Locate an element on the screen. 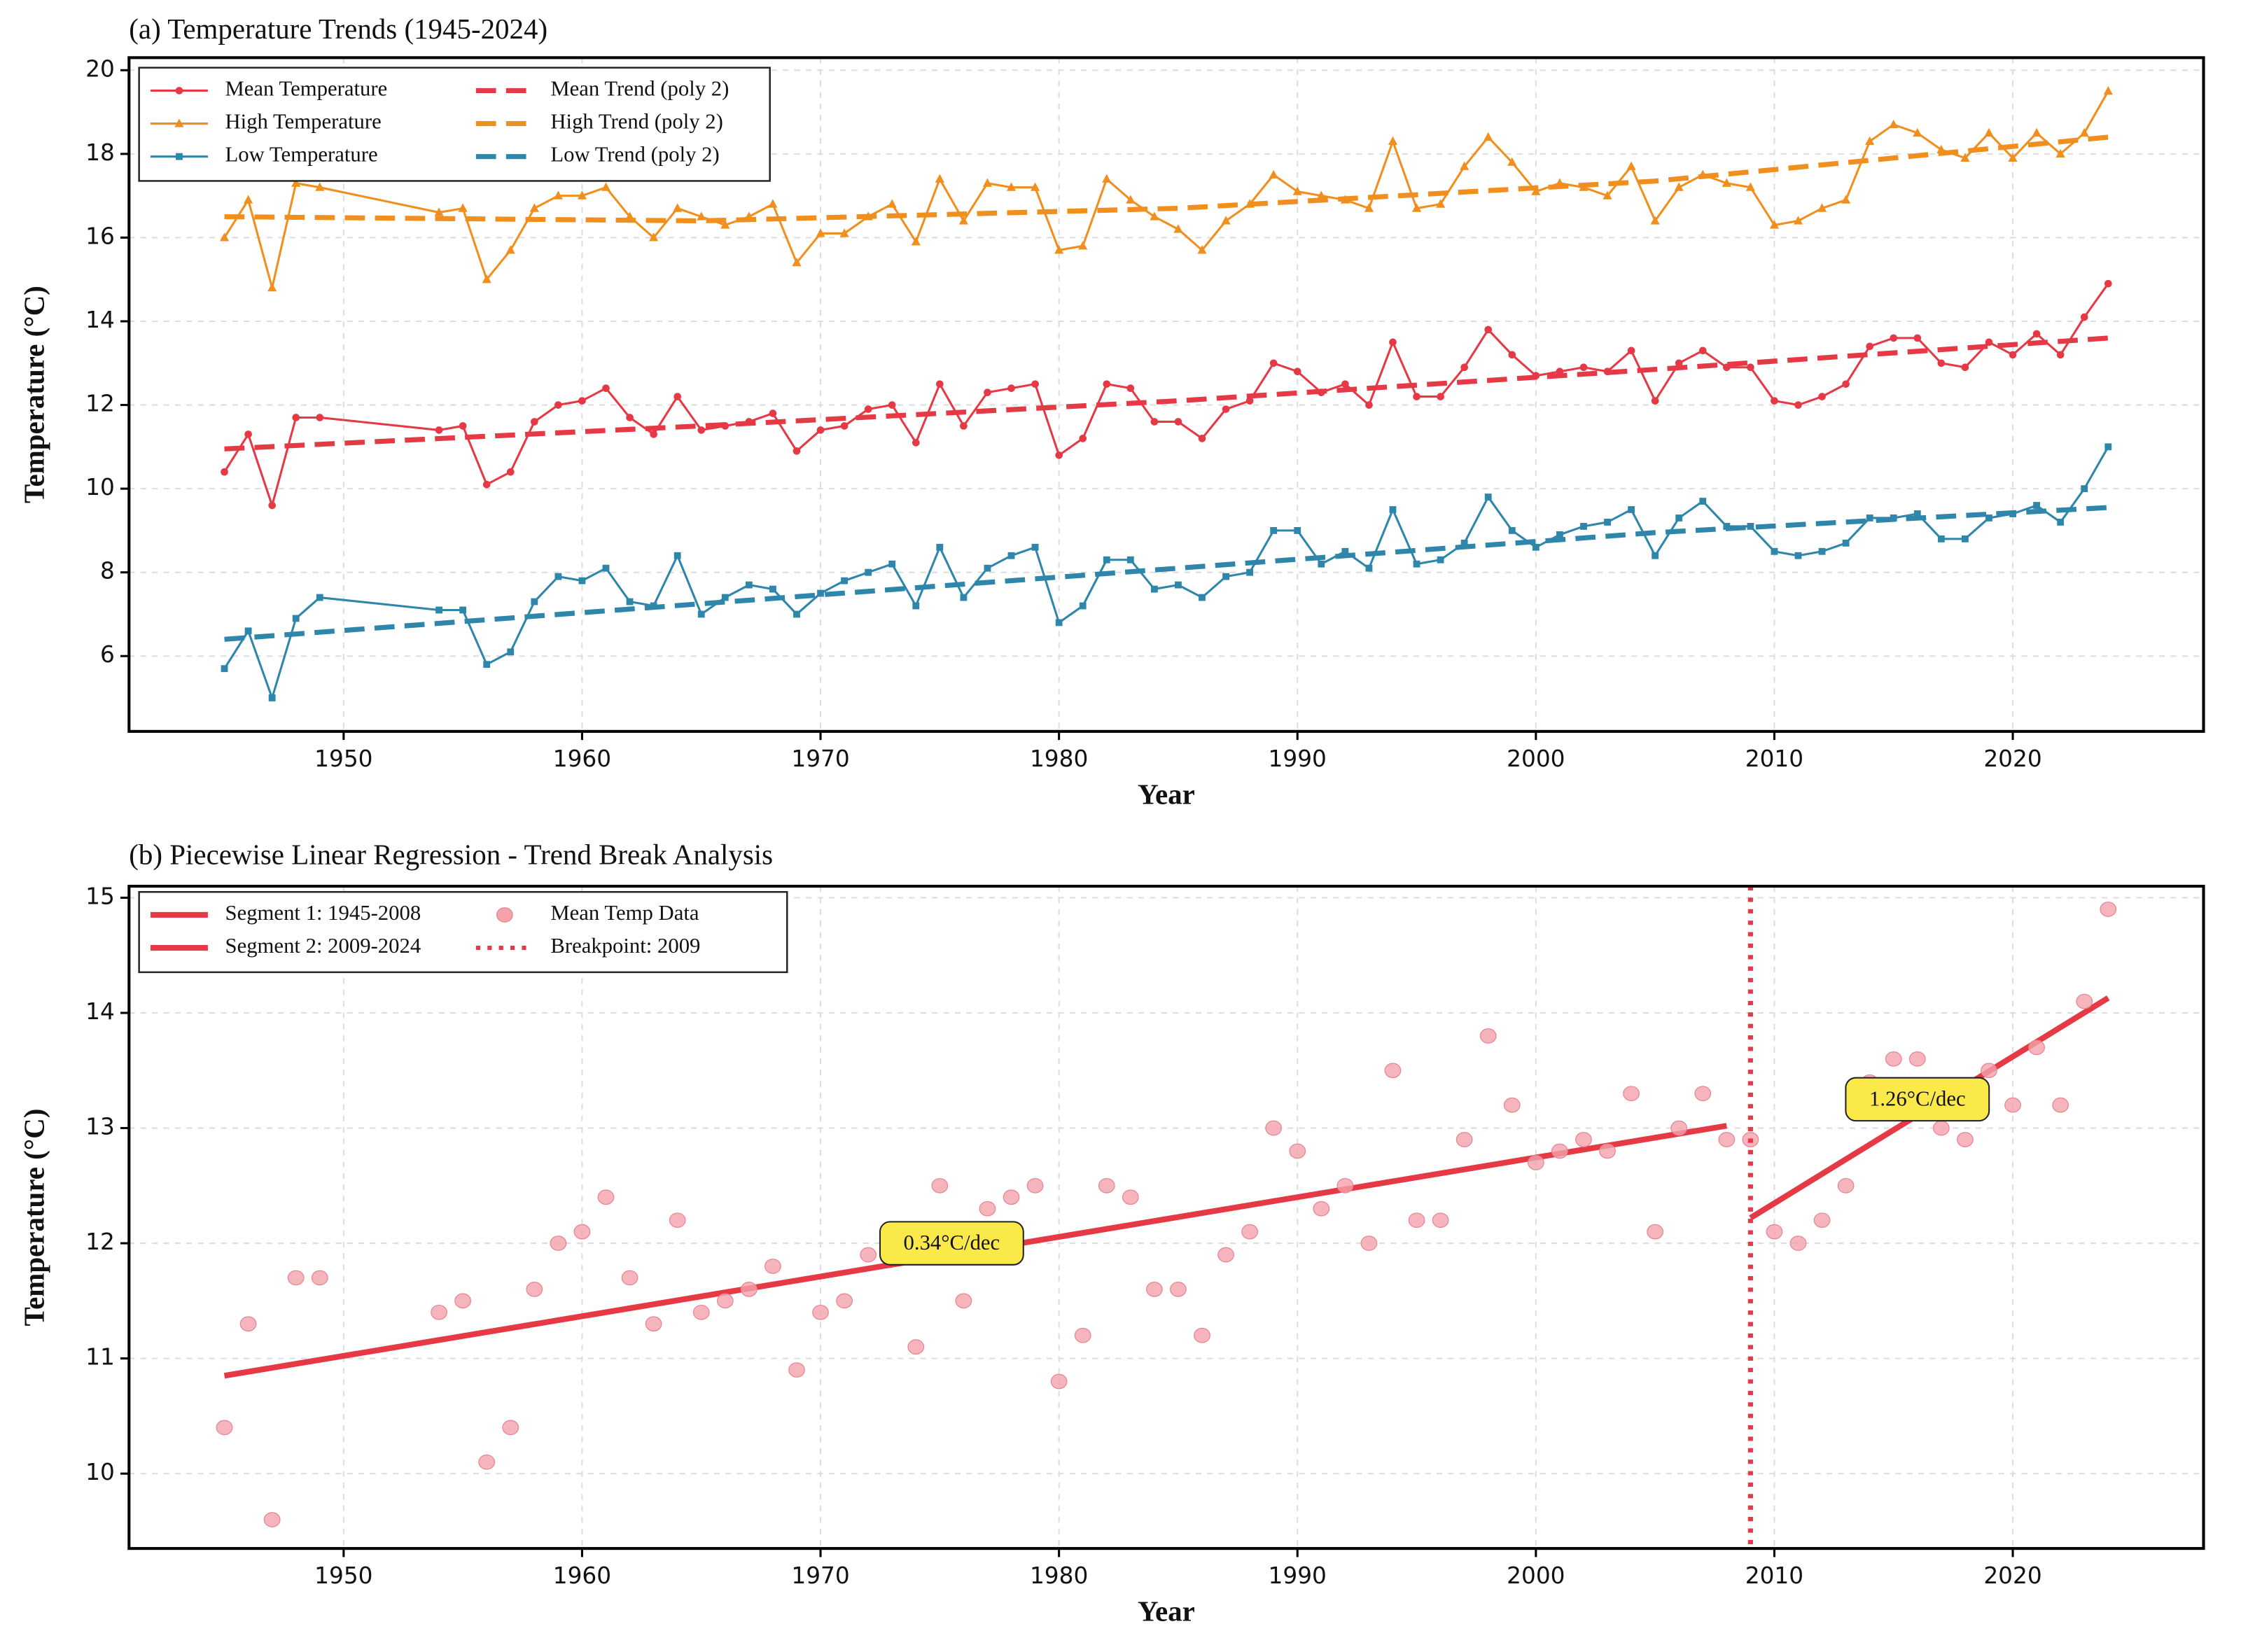  legend-label: Low Temperature is located at coordinates (301, 155).